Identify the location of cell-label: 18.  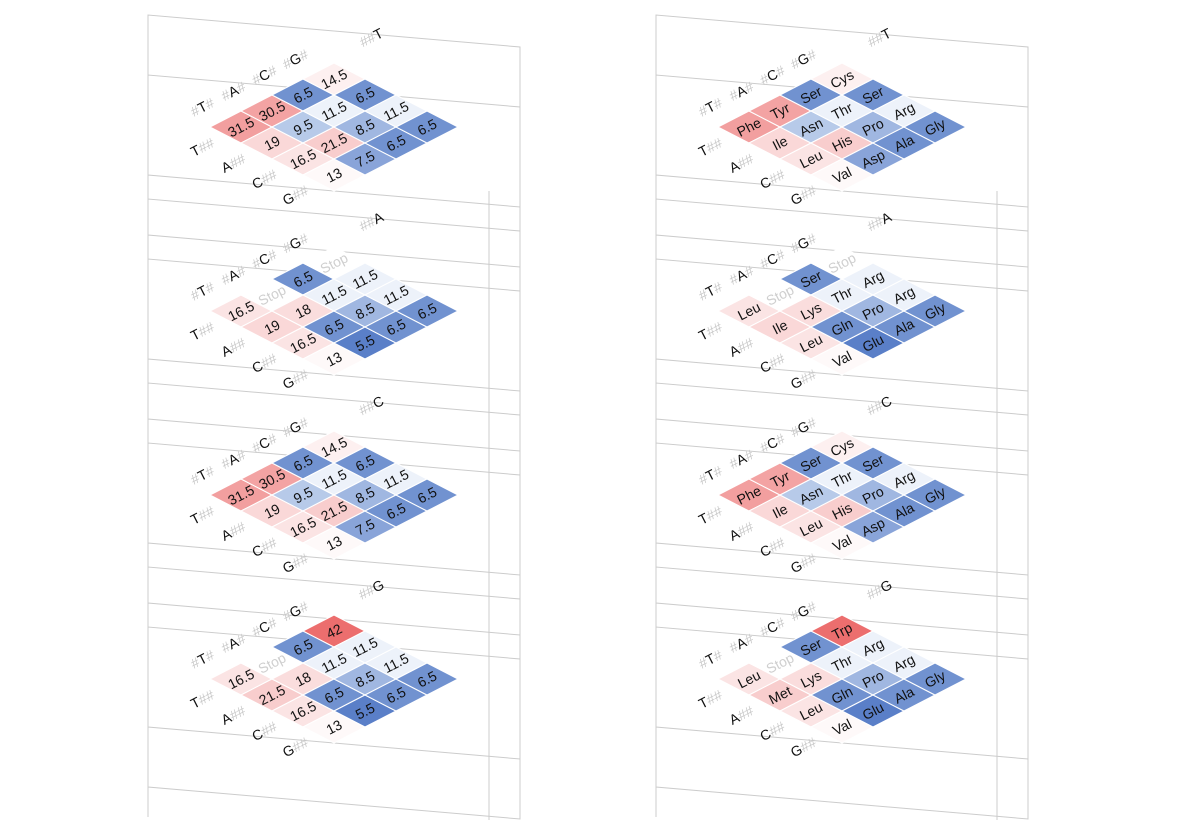
(302, 678).